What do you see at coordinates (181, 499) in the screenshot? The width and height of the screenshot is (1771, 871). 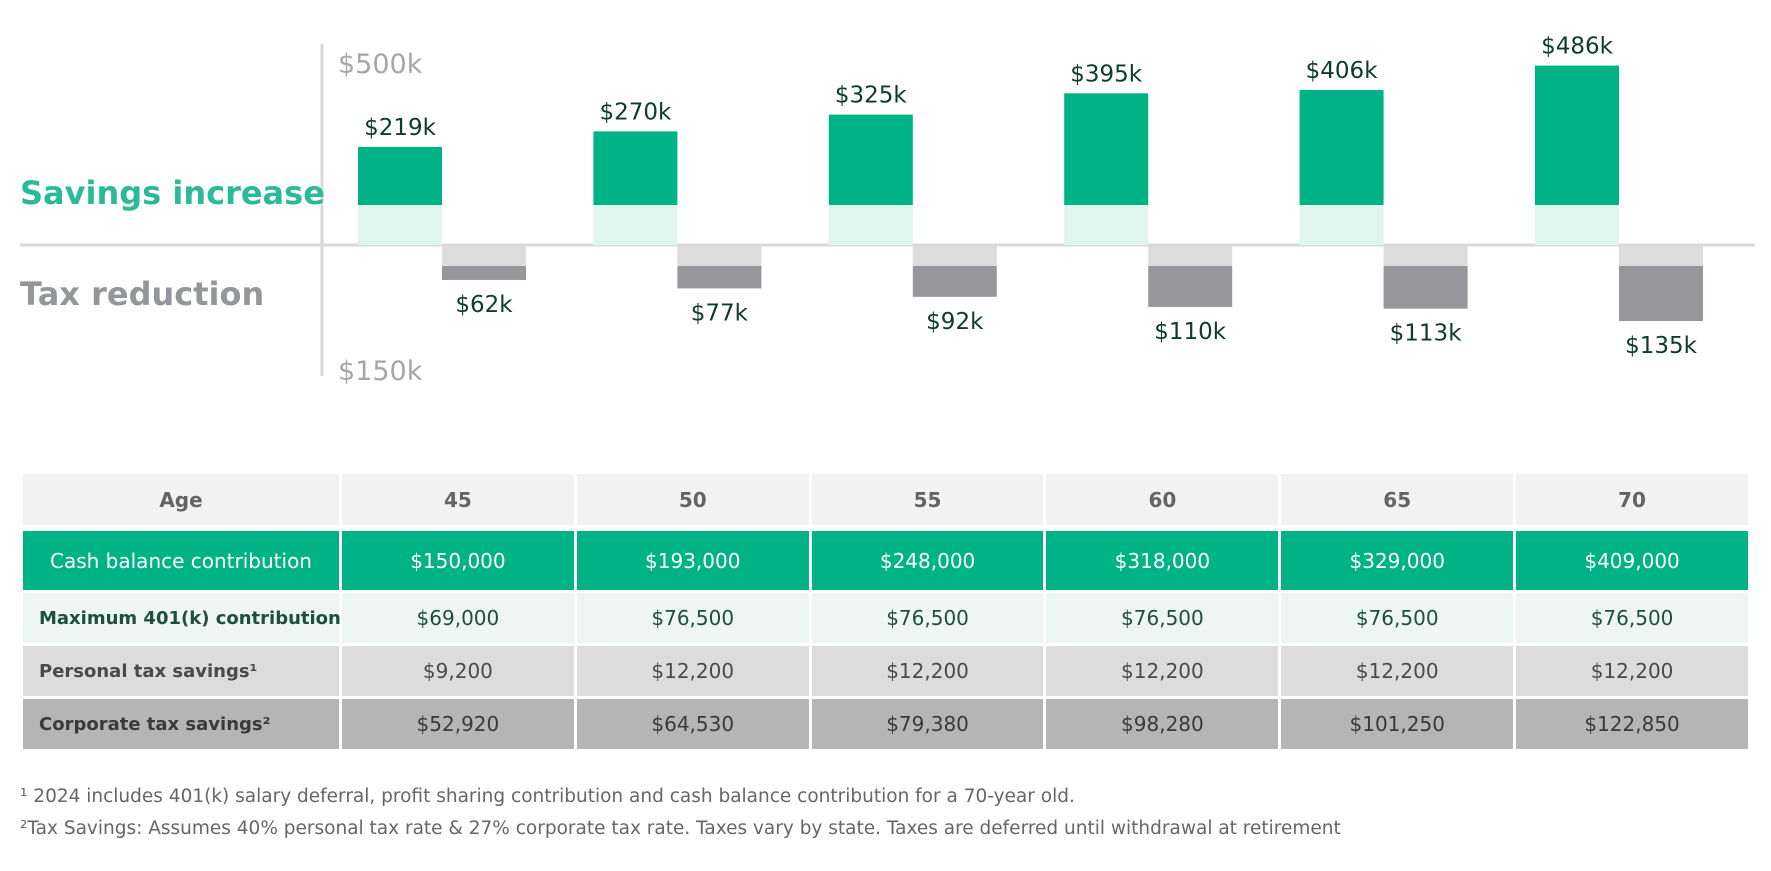 I see `header-age: Age` at bounding box center [181, 499].